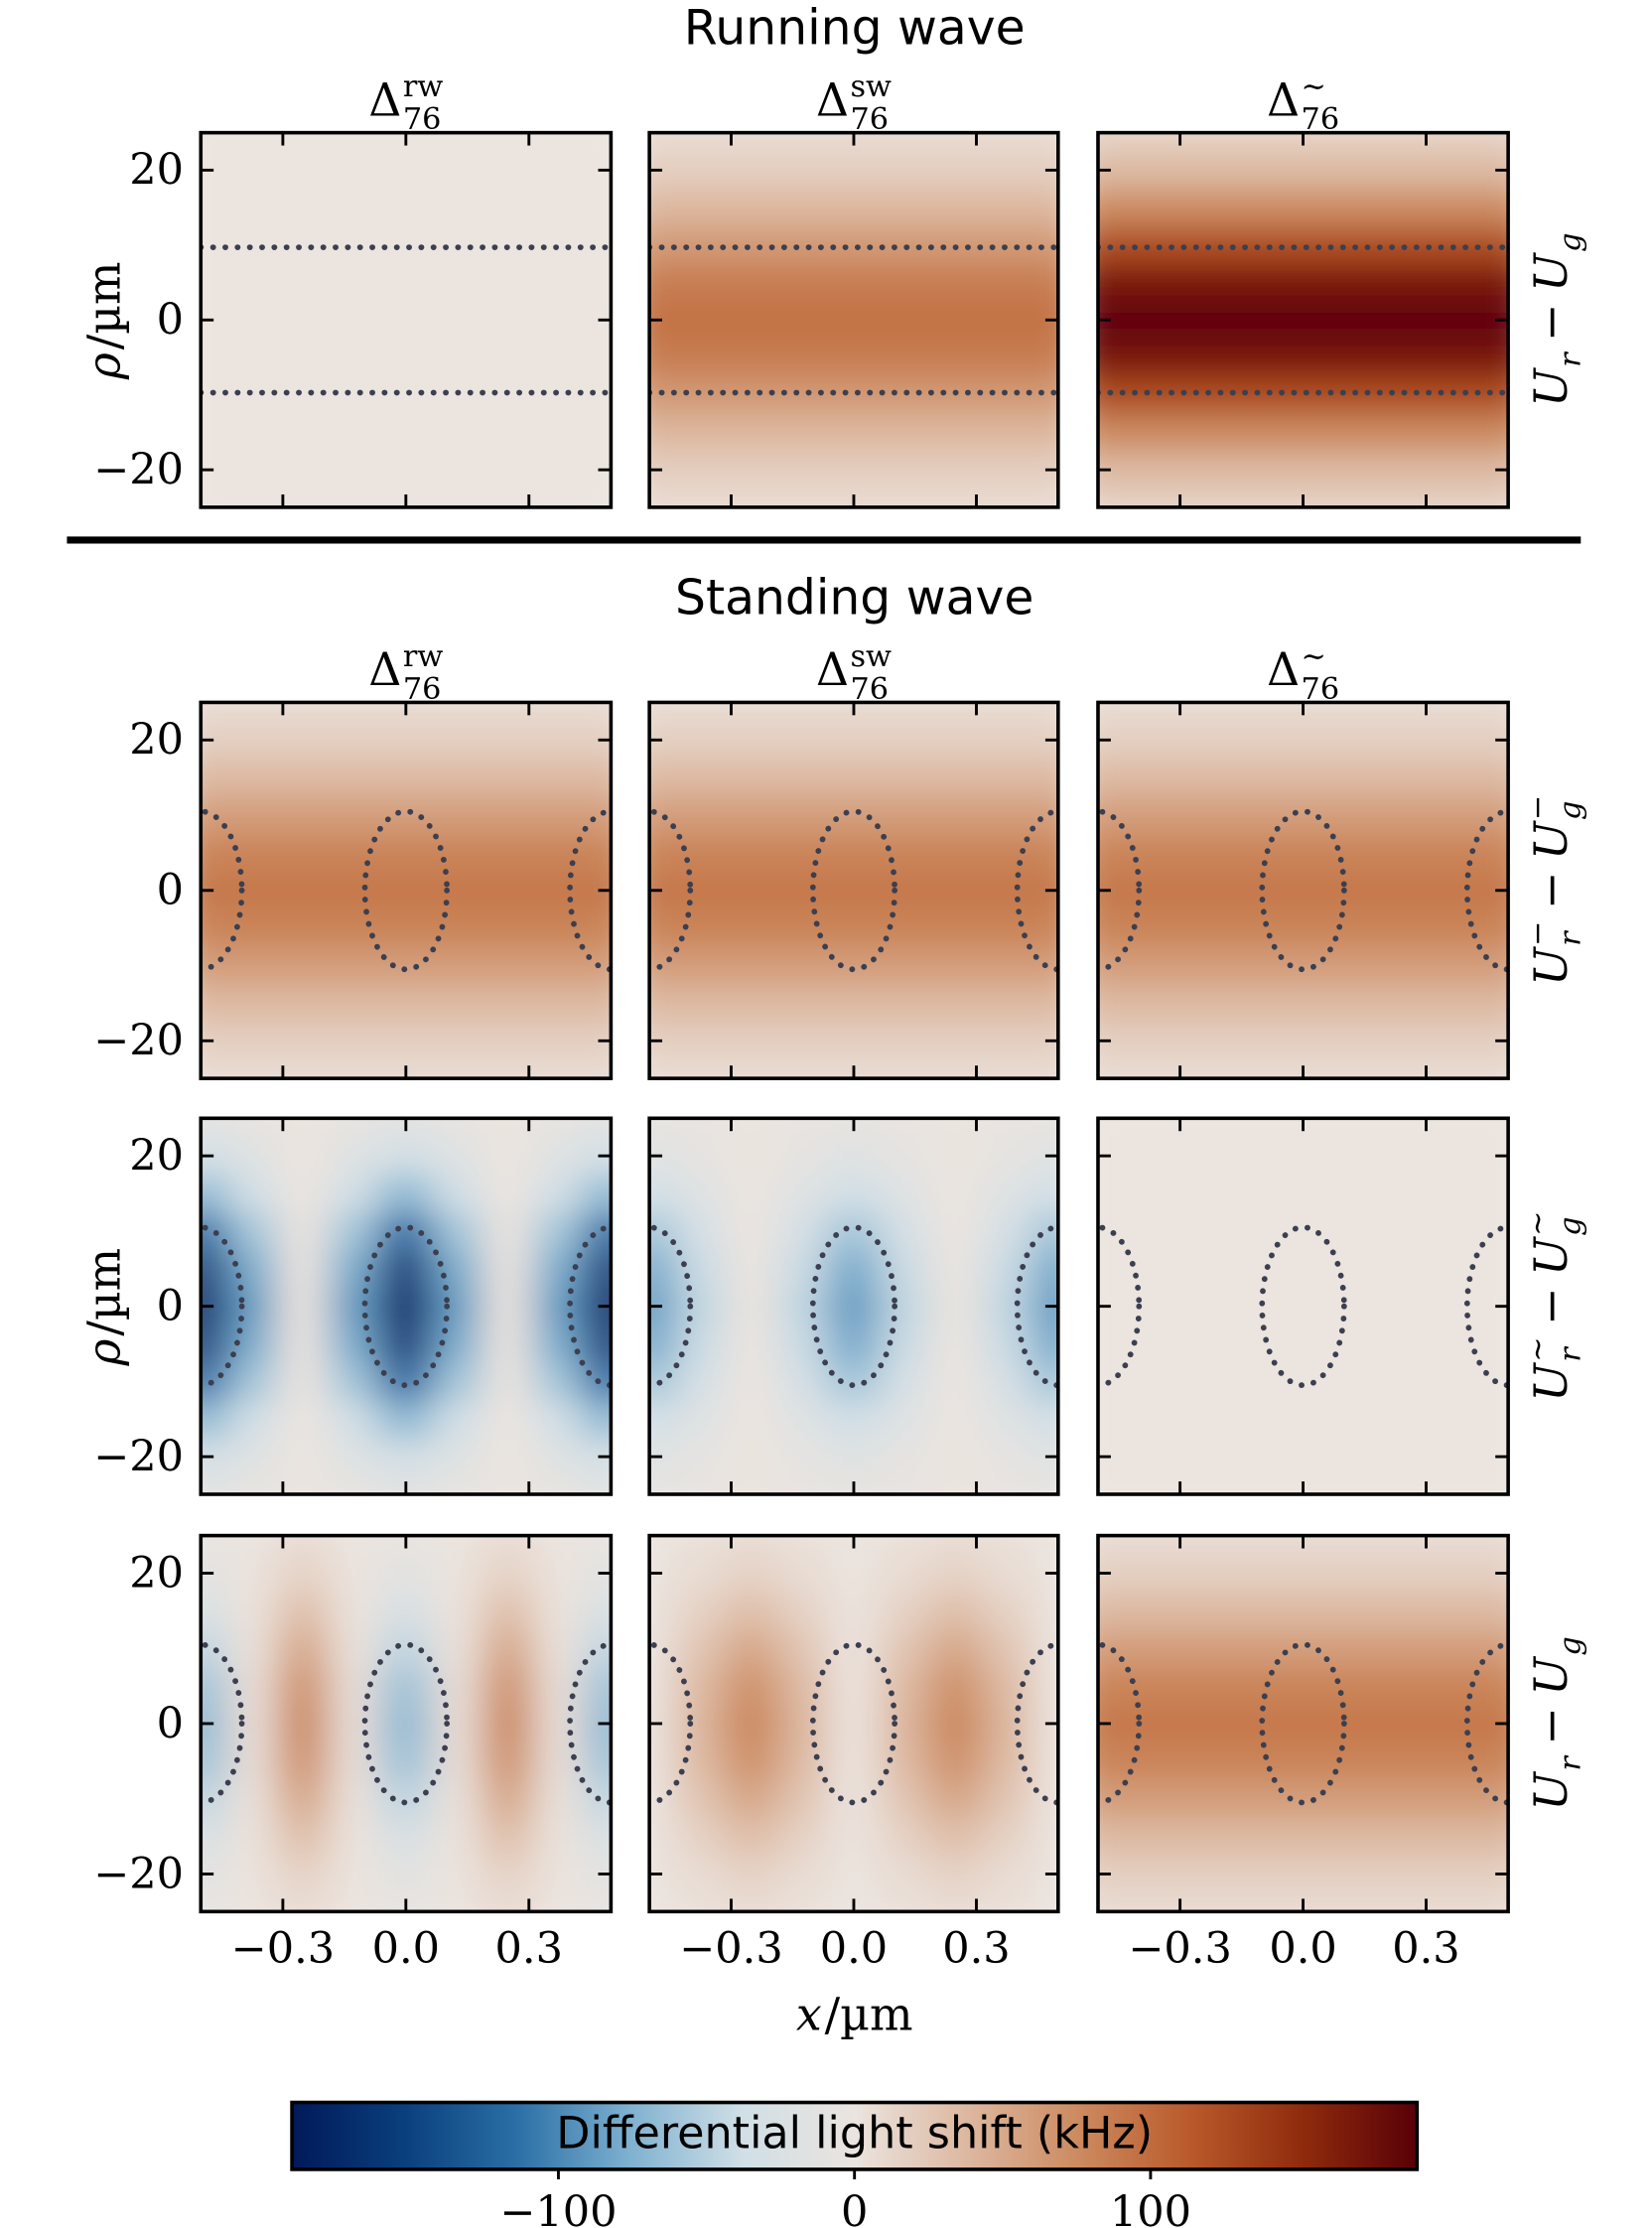  I want to click on x-axis-label: x/µm, so click(855, 2013).